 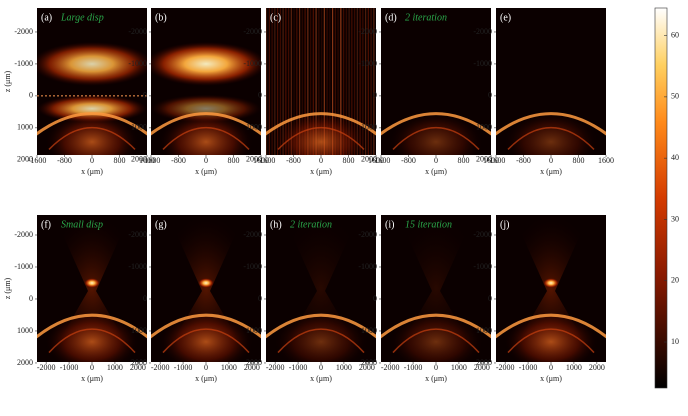 What do you see at coordinates (161, 224) in the screenshot?
I see `panel-label: (g)` at bounding box center [161, 224].